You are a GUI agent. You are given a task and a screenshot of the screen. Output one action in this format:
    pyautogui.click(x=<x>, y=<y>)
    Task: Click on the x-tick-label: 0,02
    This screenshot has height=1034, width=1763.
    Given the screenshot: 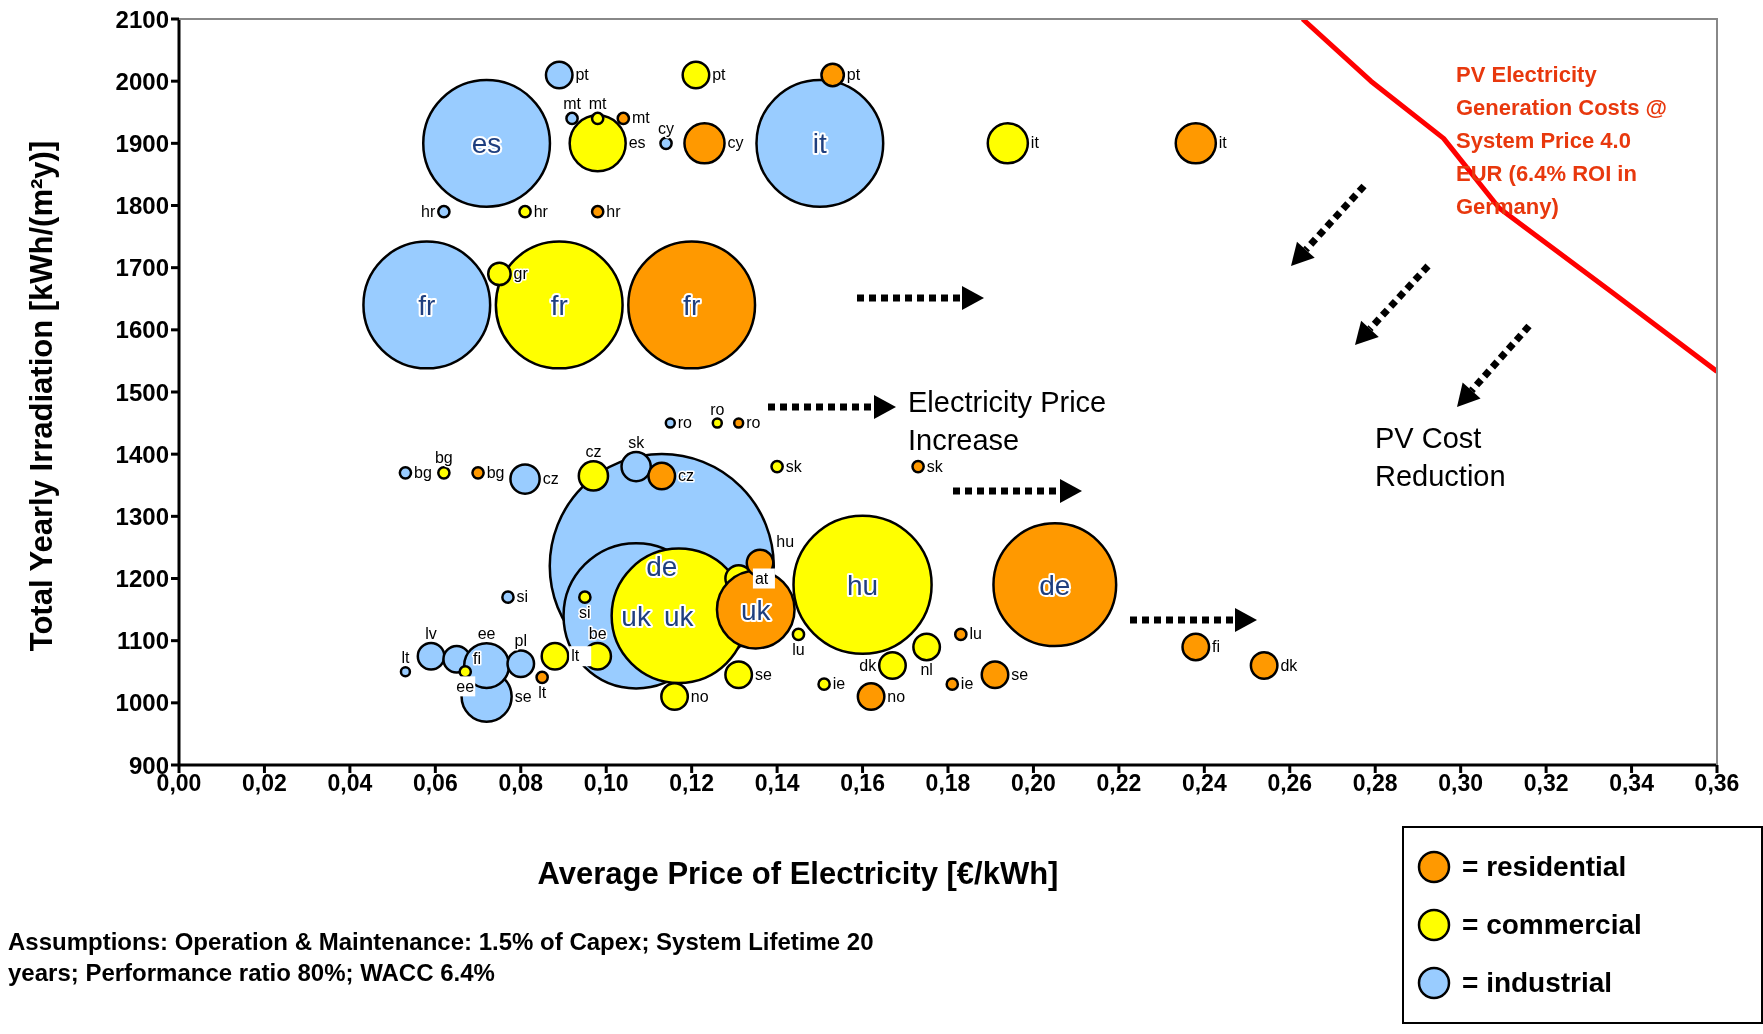 What is the action you would take?
    pyautogui.click(x=264, y=783)
    